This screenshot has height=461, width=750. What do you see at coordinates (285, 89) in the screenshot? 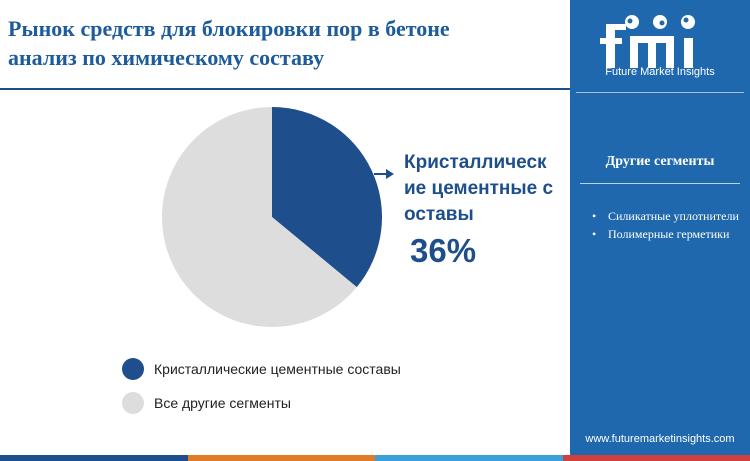
I see `title-divider` at bounding box center [285, 89].